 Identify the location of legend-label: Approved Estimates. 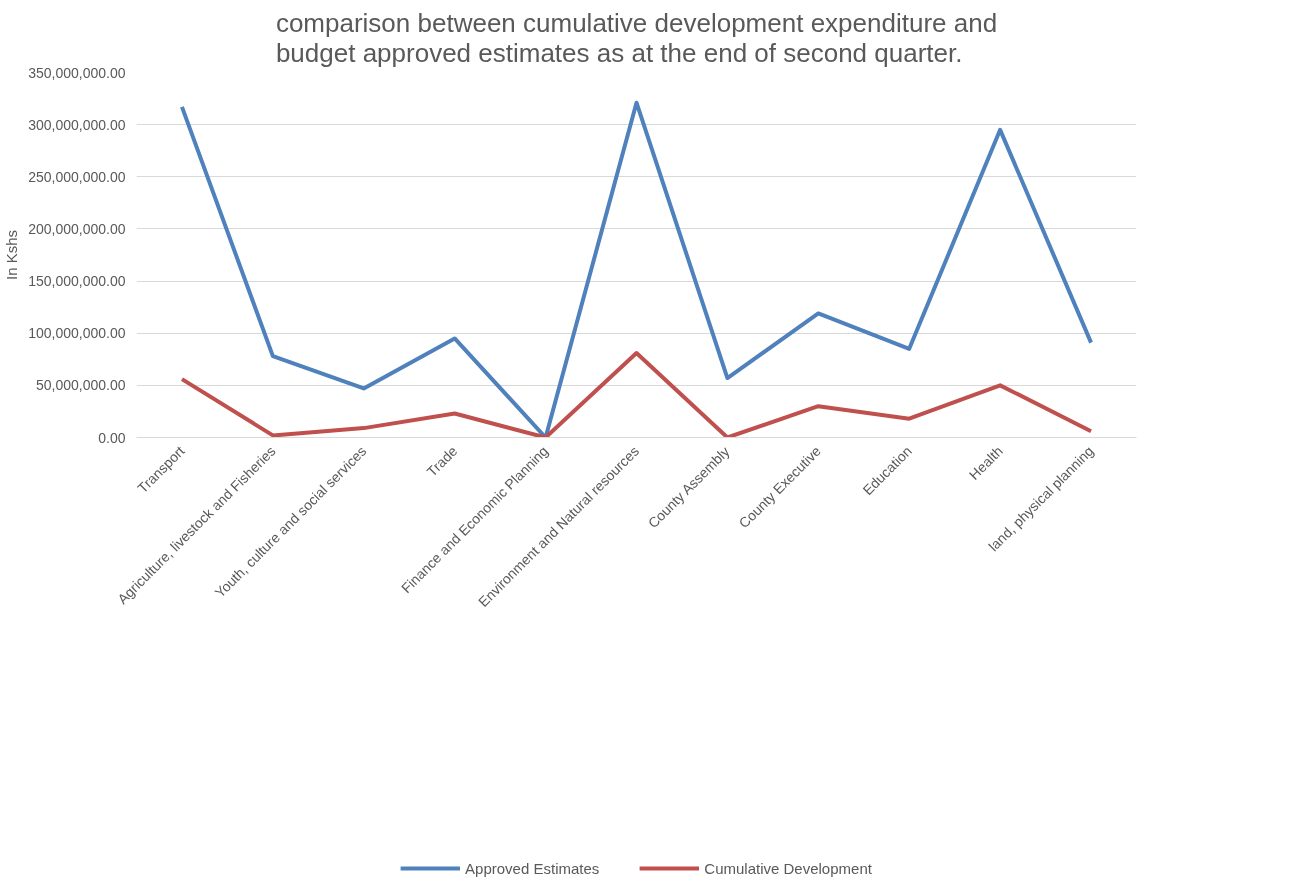
(532, 868).